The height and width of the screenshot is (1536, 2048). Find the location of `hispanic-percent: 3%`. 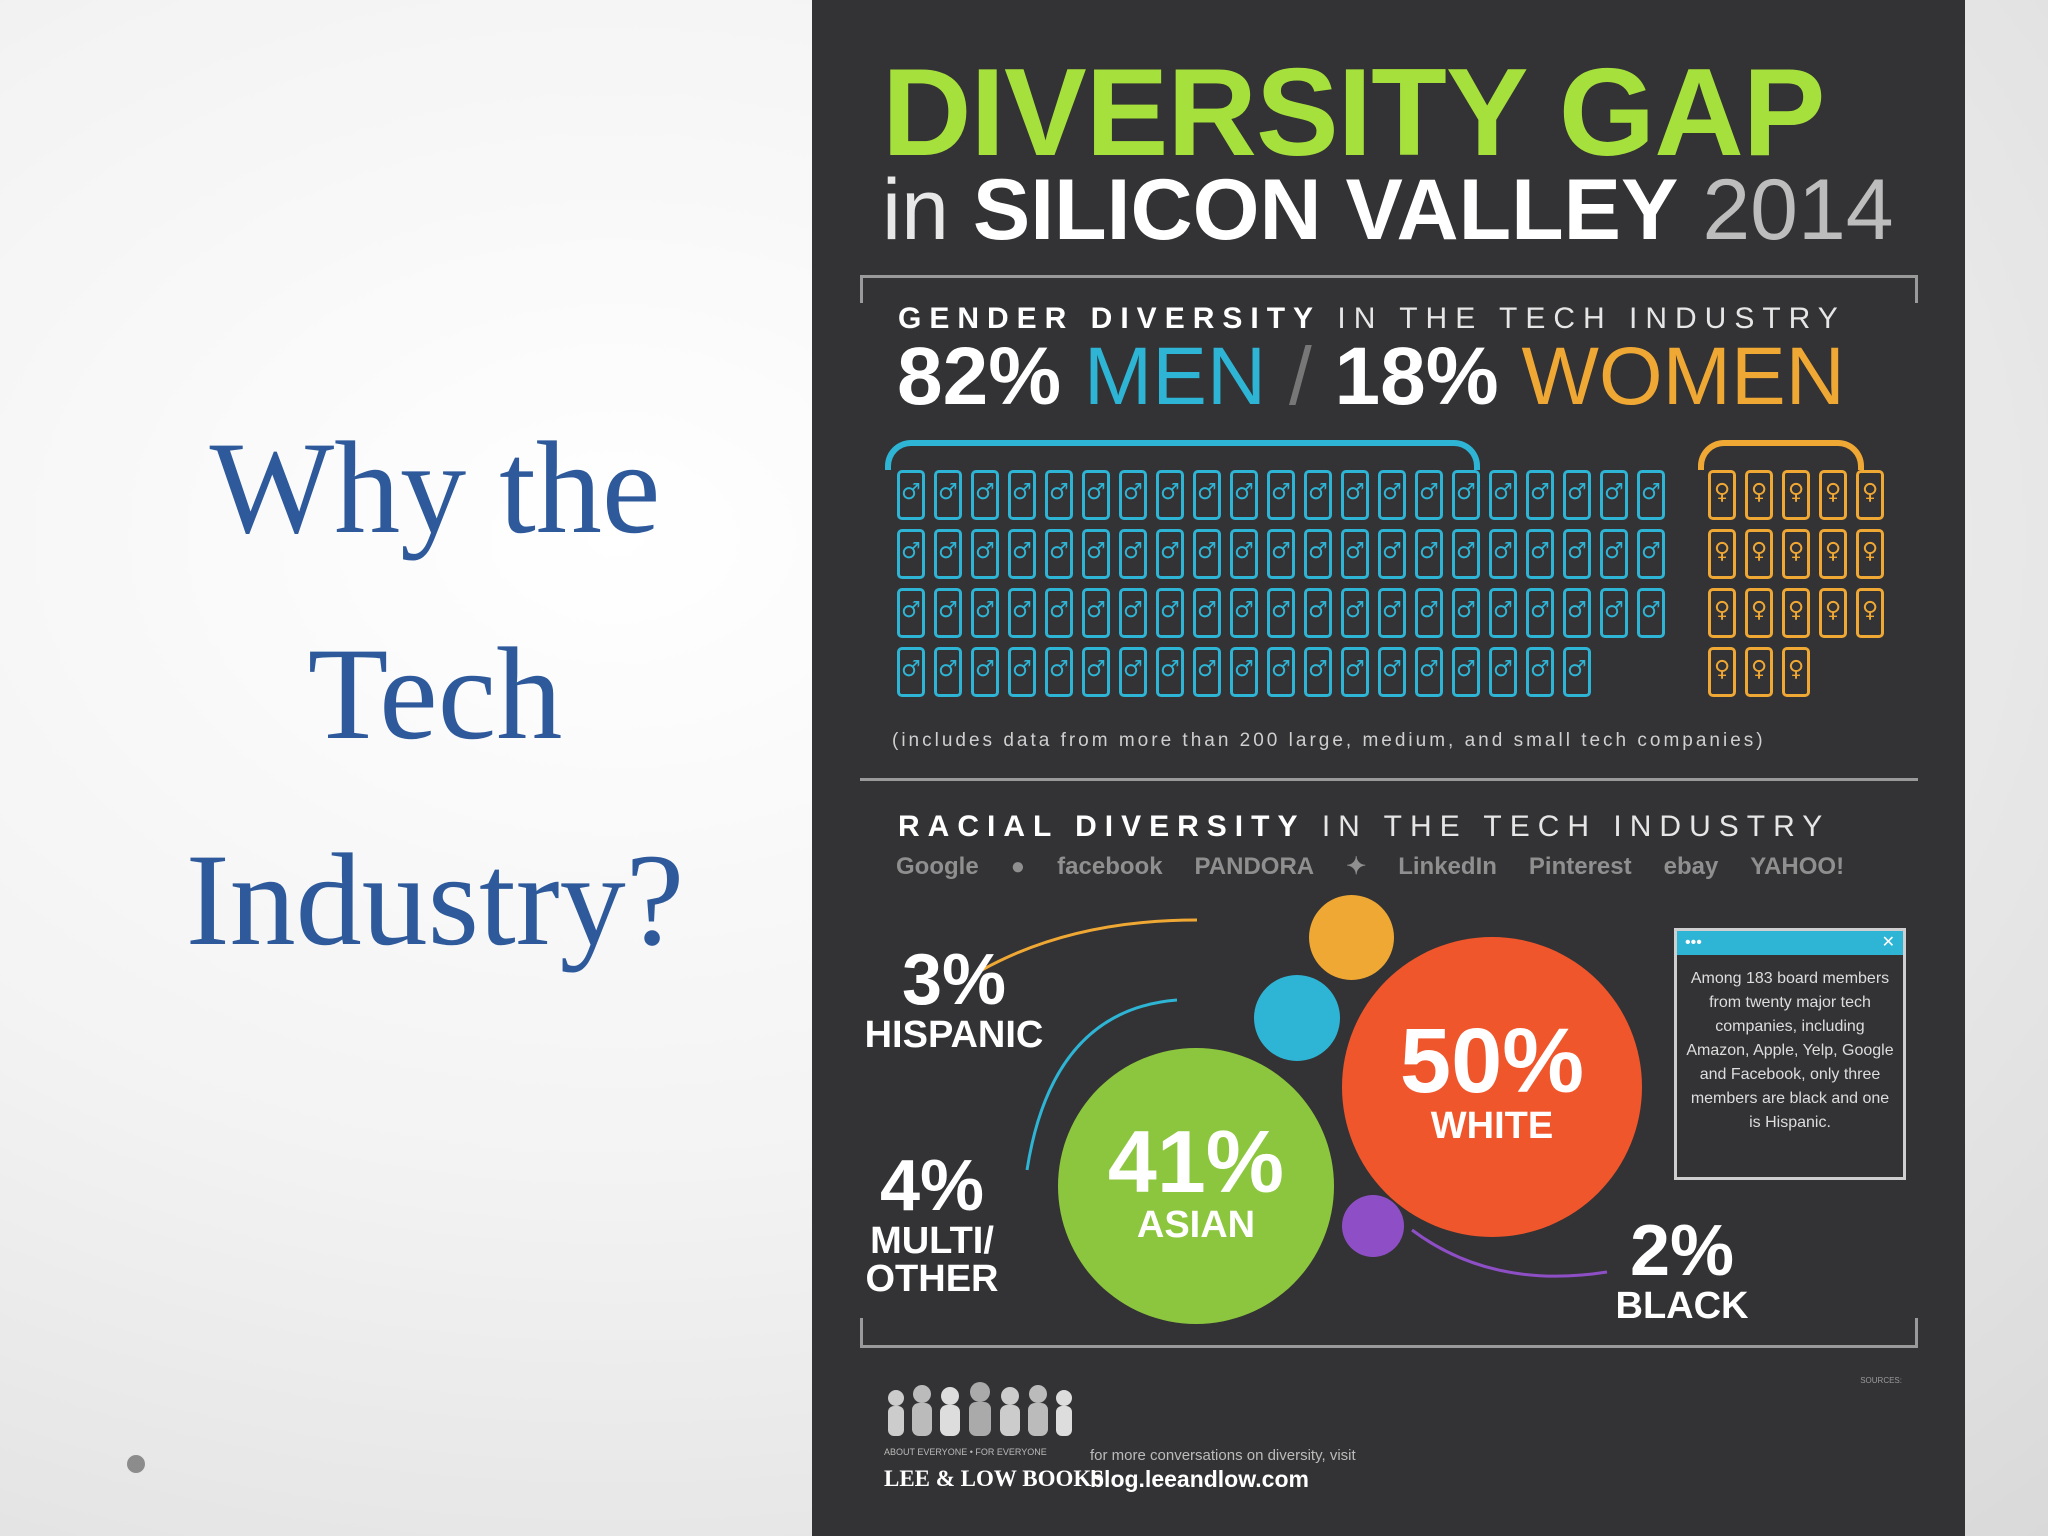

hispanic-percent: 3% is located at coordinates (954, 980).